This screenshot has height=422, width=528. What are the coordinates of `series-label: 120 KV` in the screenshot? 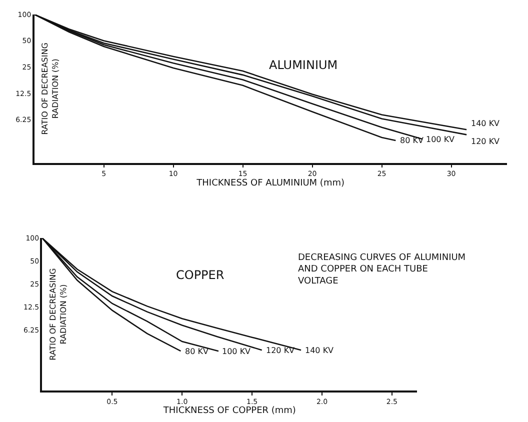 It's located at (485, 141).